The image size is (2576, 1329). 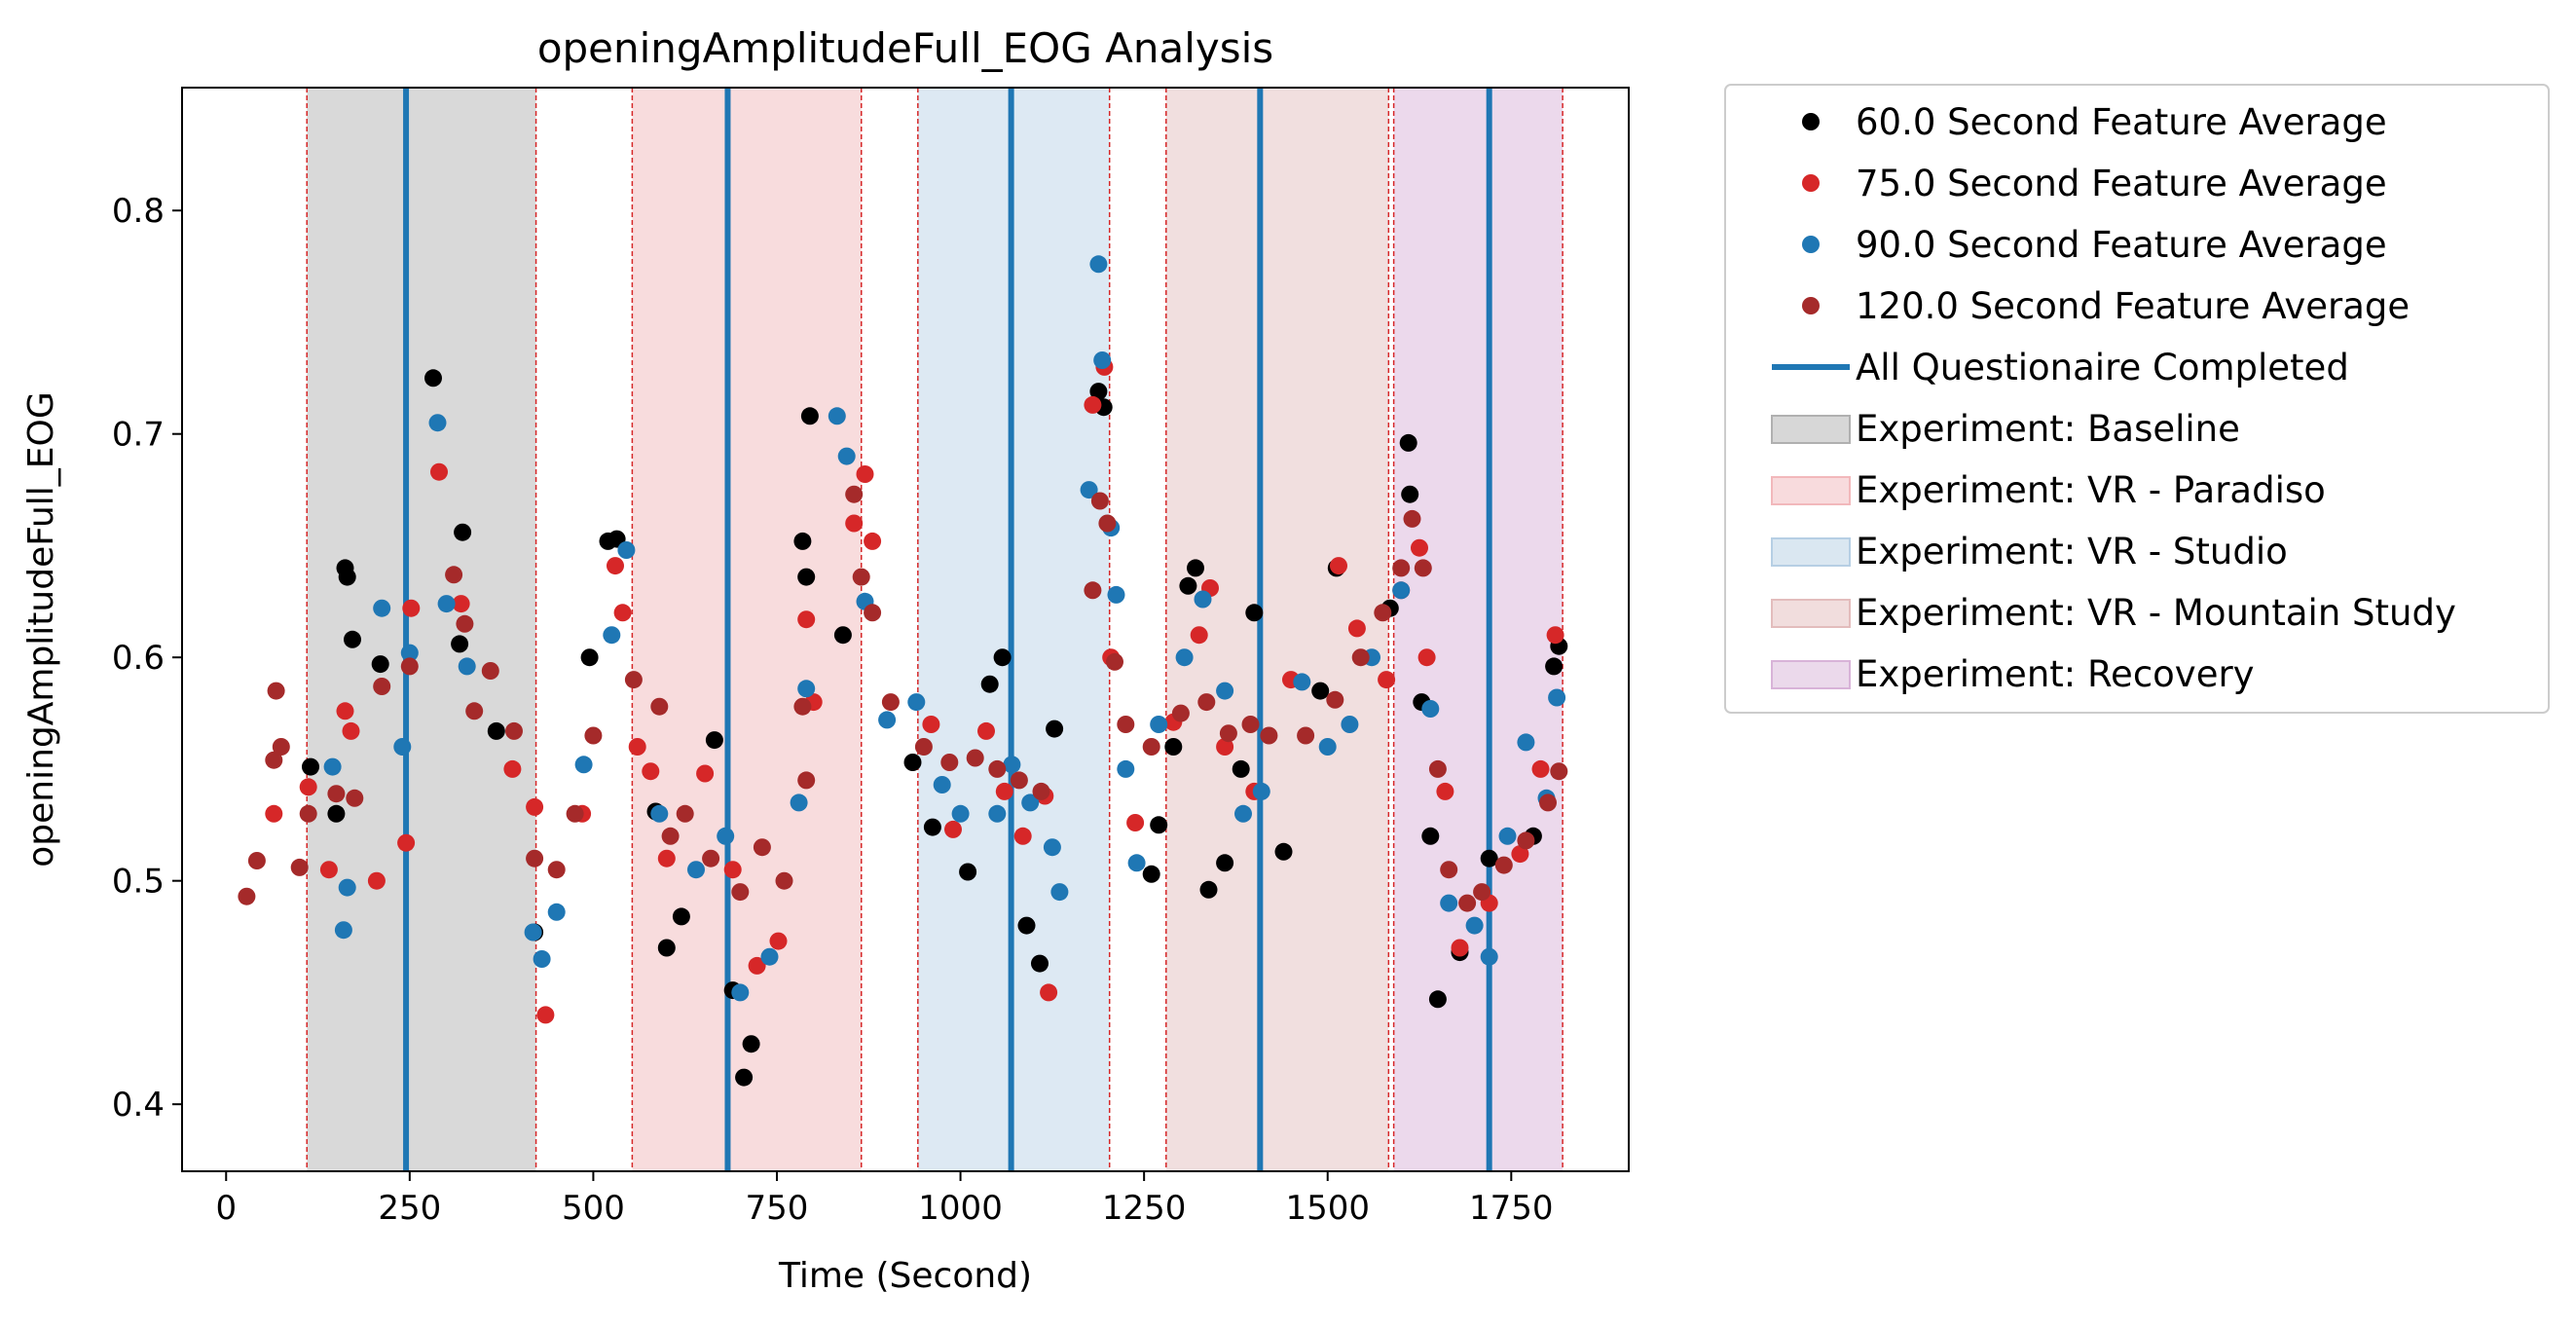 I want to click on legend-label-3: 120.0 Second Feature Average, so click(x=2133, y=306).